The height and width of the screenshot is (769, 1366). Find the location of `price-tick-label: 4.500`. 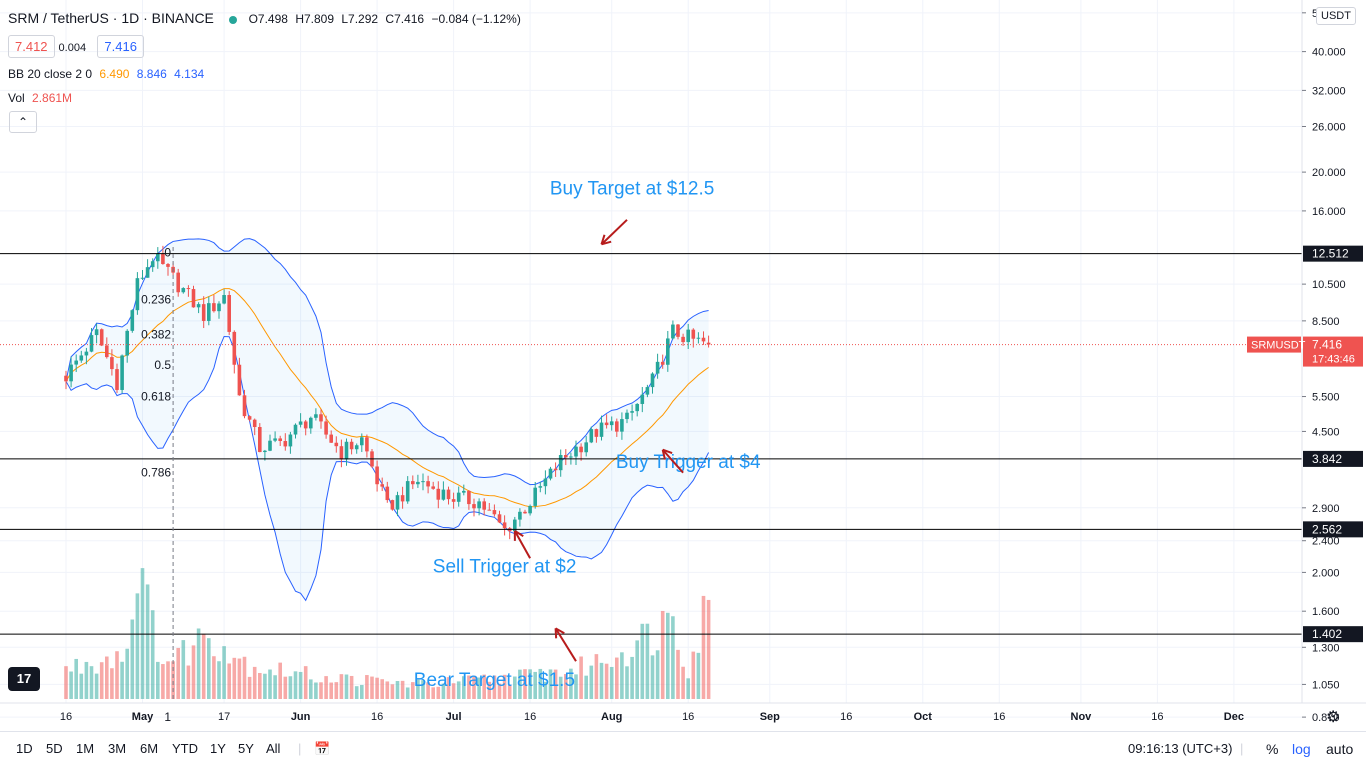

price-tick-label: 4.500 is located at coordinates (1326, 432).